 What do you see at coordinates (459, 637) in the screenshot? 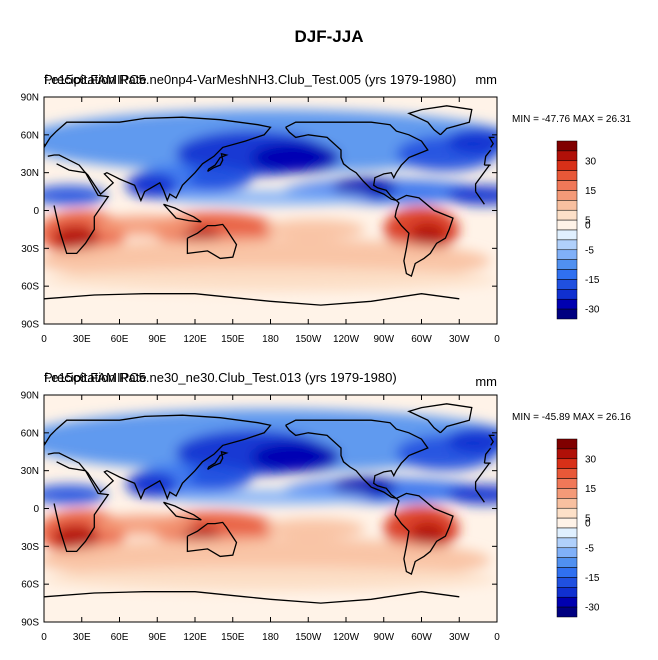
I see `x-tick-label: 30W` at bounding box center [459, 637].